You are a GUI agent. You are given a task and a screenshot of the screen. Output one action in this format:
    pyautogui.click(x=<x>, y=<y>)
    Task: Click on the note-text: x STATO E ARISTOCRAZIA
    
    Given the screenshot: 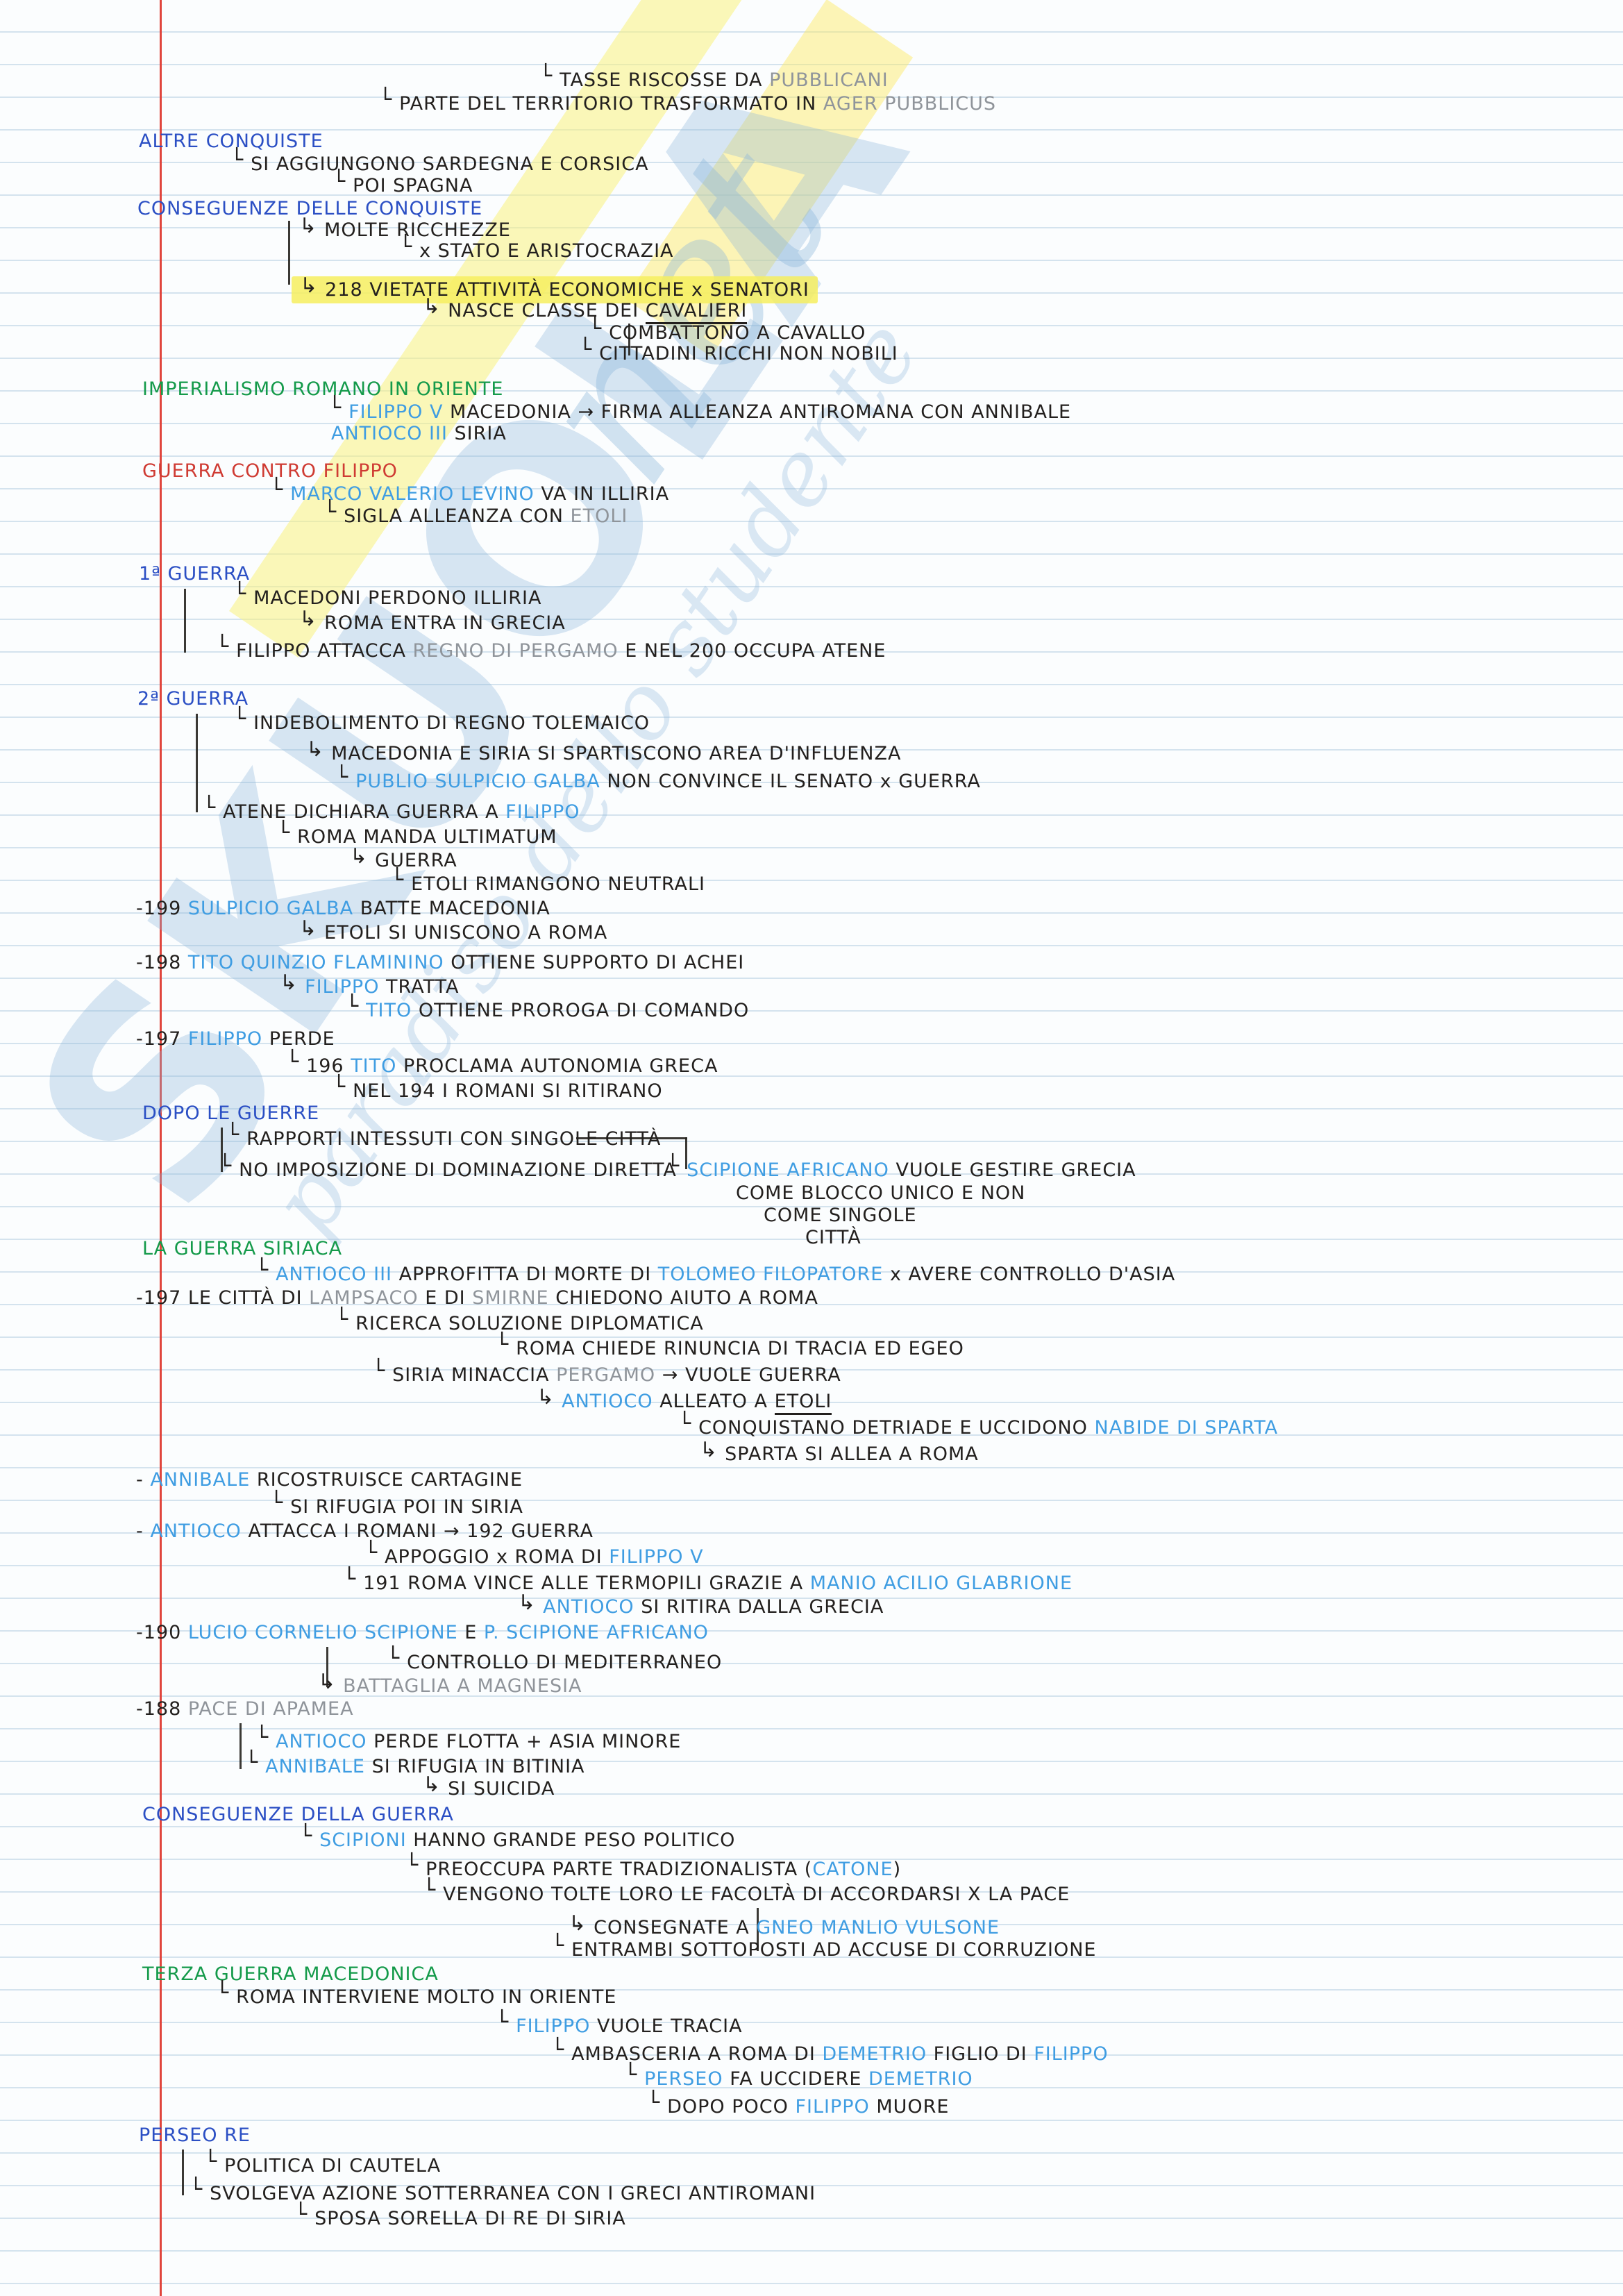 What is the action you would take?
    pyautogui.click(x=546, y=251)
    